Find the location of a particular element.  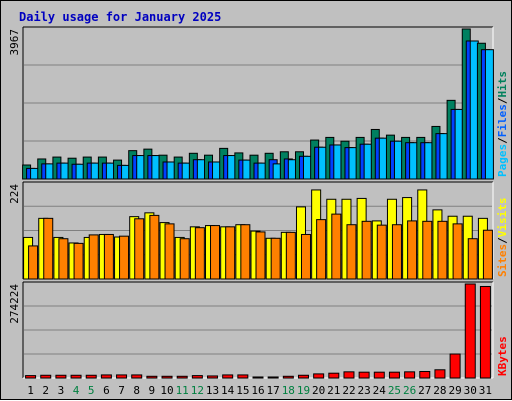

x-tick-label-day-13: 13 is located at coordinates (212, 390).